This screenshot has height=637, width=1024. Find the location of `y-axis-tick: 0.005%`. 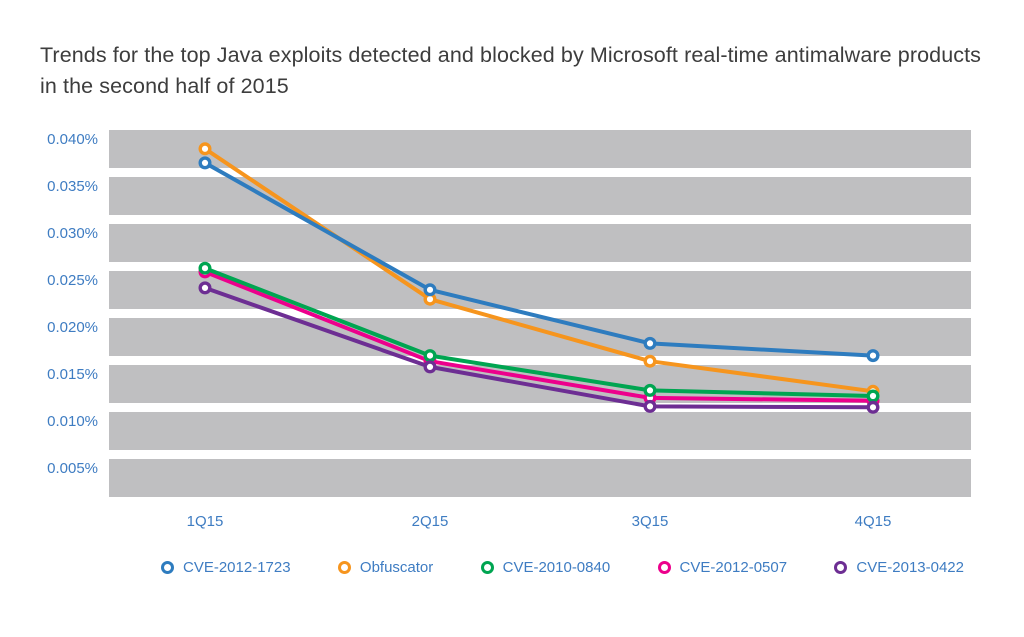

y-axis-tick: 0.005% is located at coordinates (72, 468).